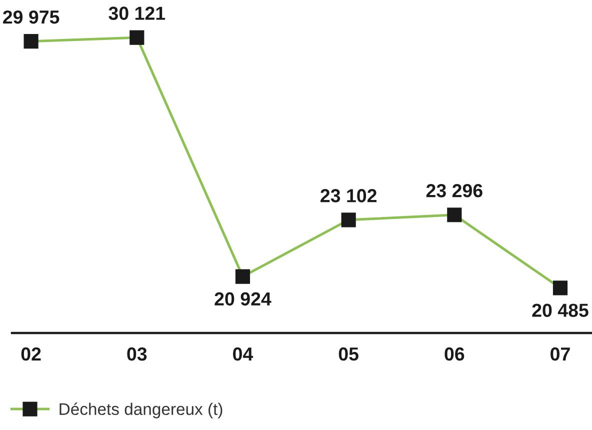  I want to click on data-label: 23 296, so click(454, 191).